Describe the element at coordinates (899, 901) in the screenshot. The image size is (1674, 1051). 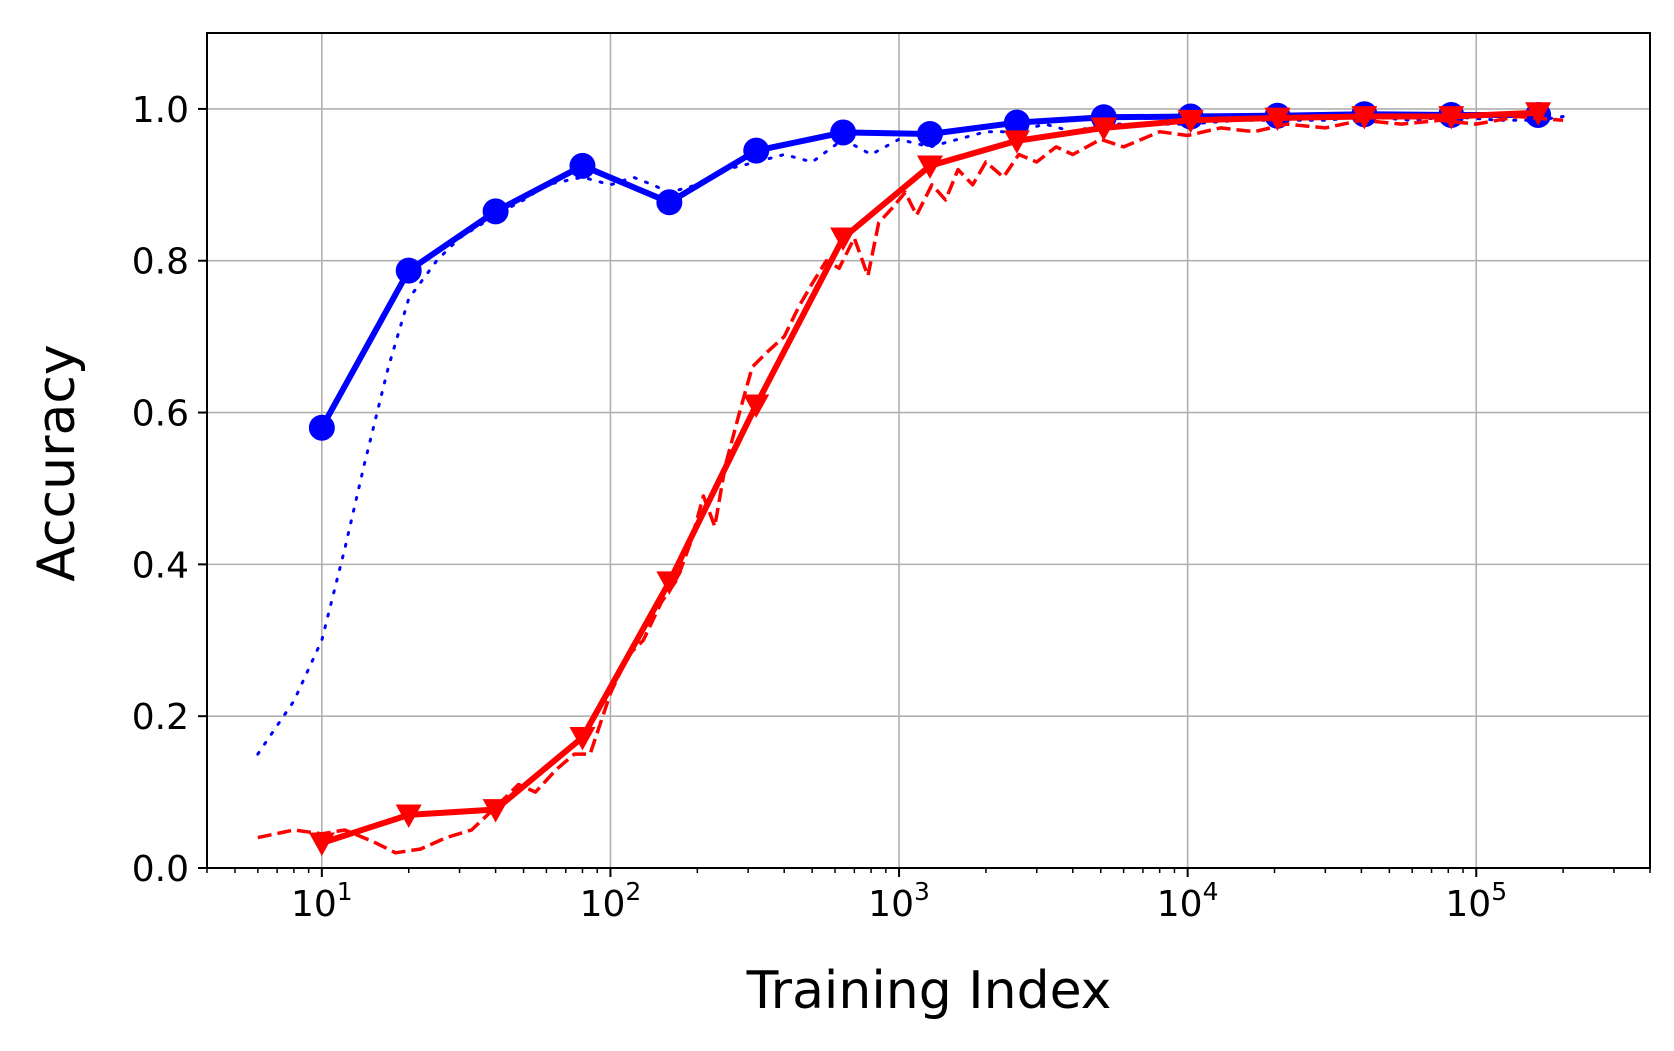
I see `x-tick-label: 10³` at that location.